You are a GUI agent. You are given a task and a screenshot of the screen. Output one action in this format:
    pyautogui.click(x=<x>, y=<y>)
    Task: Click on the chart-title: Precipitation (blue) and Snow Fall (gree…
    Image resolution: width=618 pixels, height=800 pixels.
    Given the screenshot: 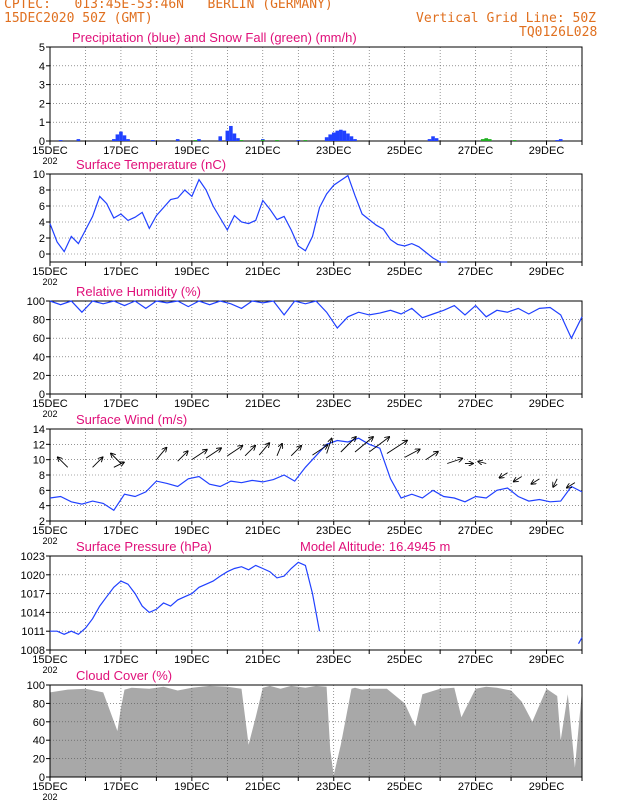 What is the action you would take?
    pyautogui.click(x=214, y=37)
    